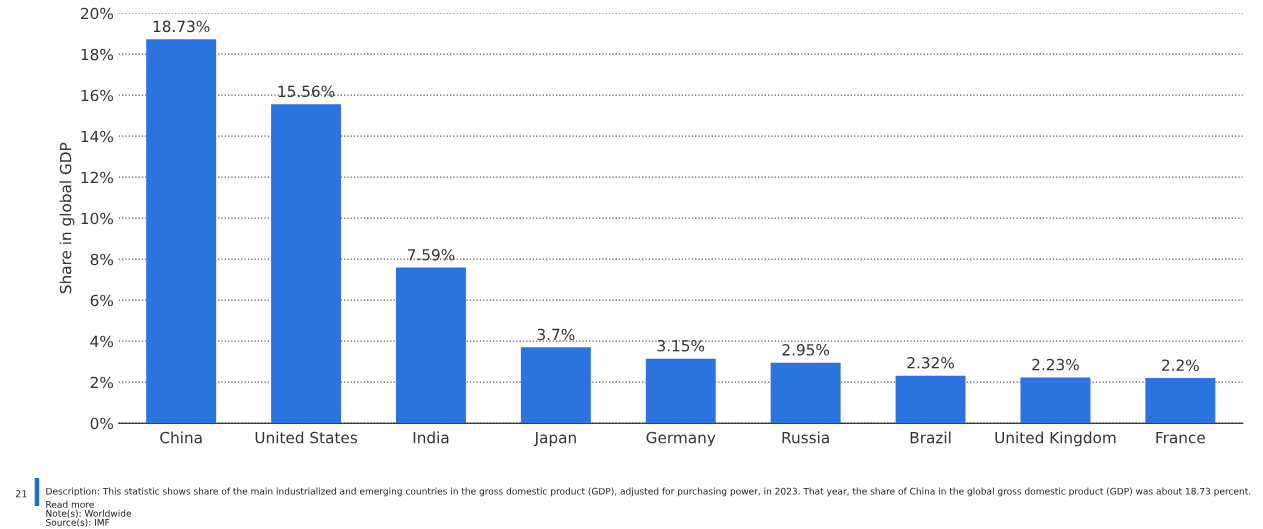 This screenshot has width=1263, height=529. I want to click on data-label: 7.59%, so click(431, 254).